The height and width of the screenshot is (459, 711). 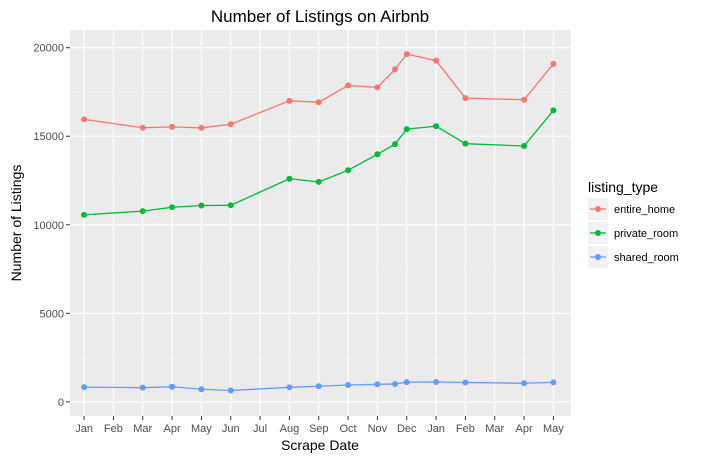 What do you see at coordinates (290, 429) in the screenshot?
I see `x-tick-label: Aug` at bounding box center [290, 429].